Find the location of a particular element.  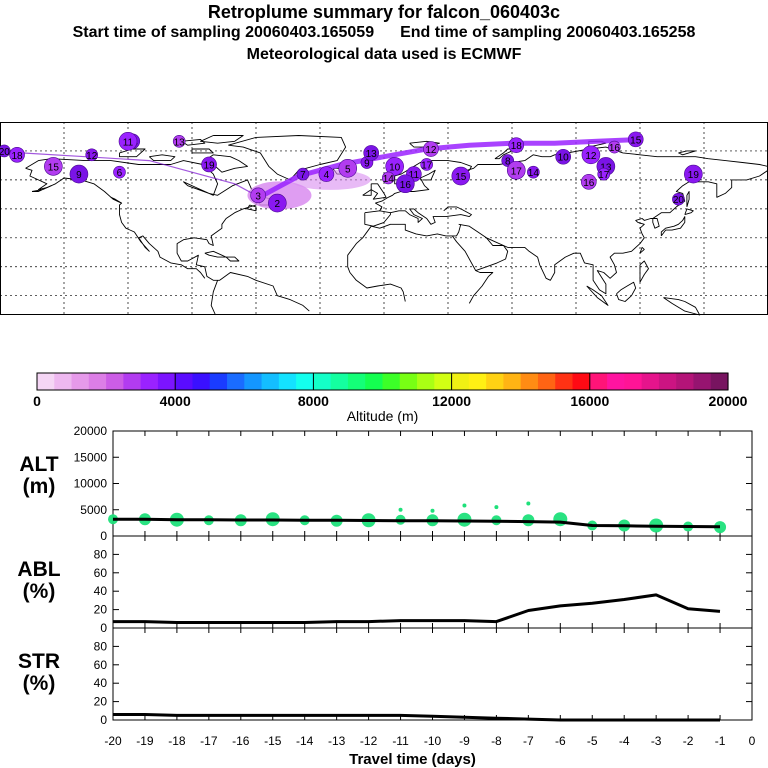

plume-cluster-label: 6 is located at coordinates (120, 173).